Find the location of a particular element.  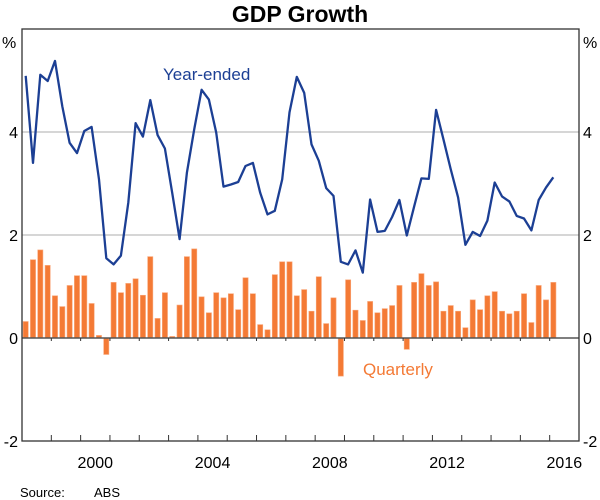

x-tick-label: 2000 is located at coordinates (95, 463).